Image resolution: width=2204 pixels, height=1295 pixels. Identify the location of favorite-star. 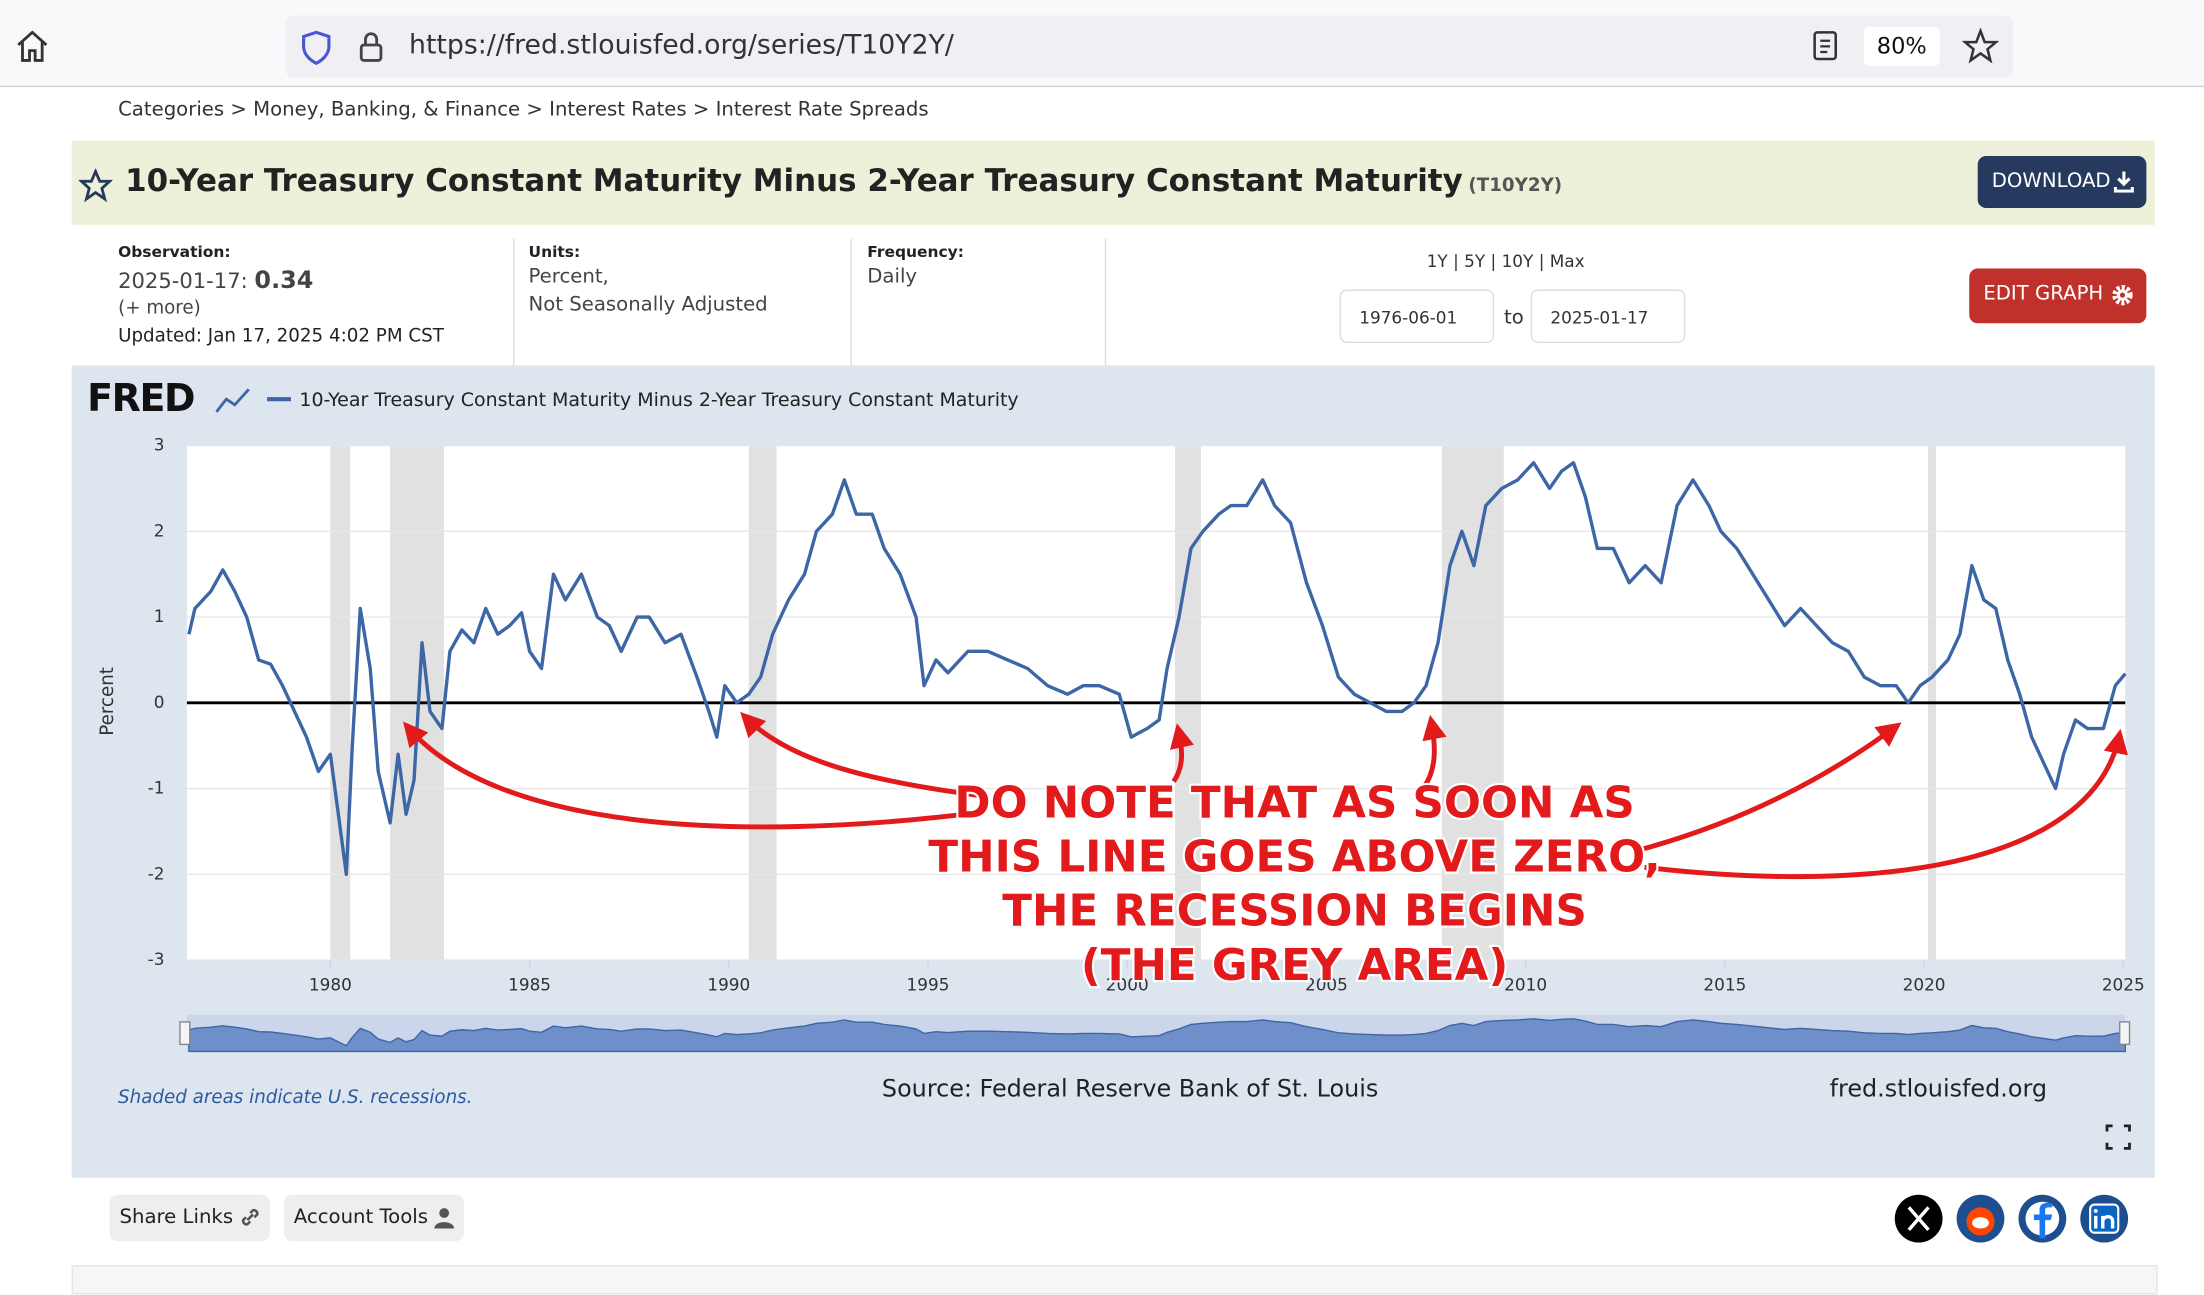
(95, 185).